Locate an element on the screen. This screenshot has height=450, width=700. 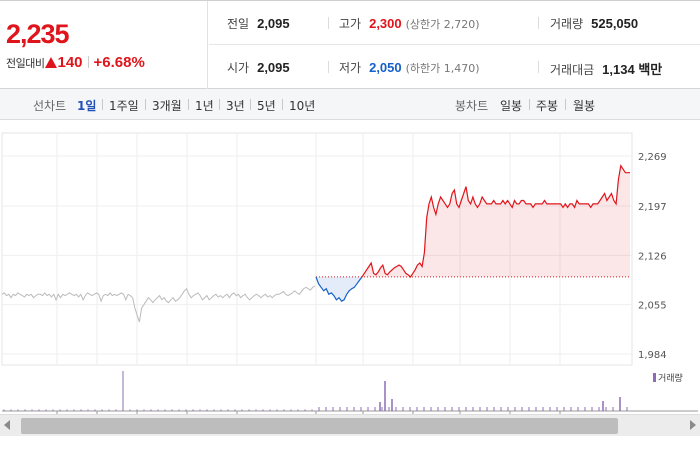
up-triangle-icon is located at coordinates (51, 62).